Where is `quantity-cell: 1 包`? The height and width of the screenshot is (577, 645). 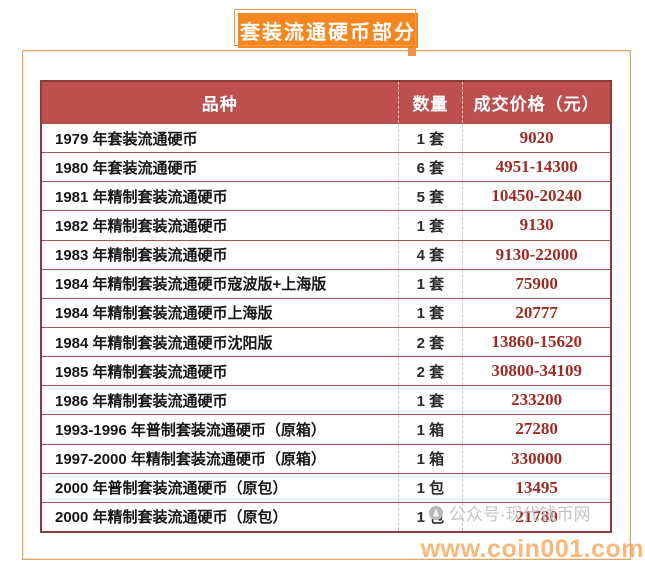
quantity-cell: 1 包 is located at coordinates (430, 487).